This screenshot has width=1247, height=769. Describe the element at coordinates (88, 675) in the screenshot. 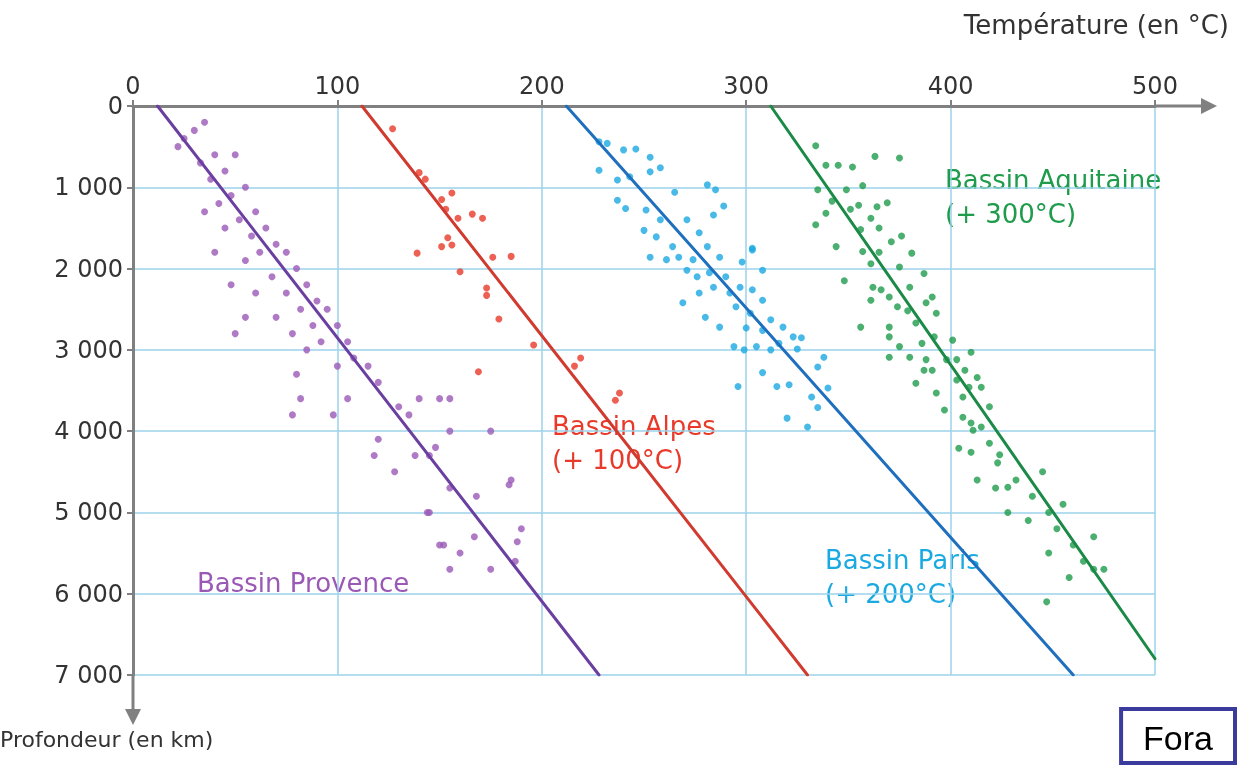

I see `y-tick-label: 7 000` at that location.